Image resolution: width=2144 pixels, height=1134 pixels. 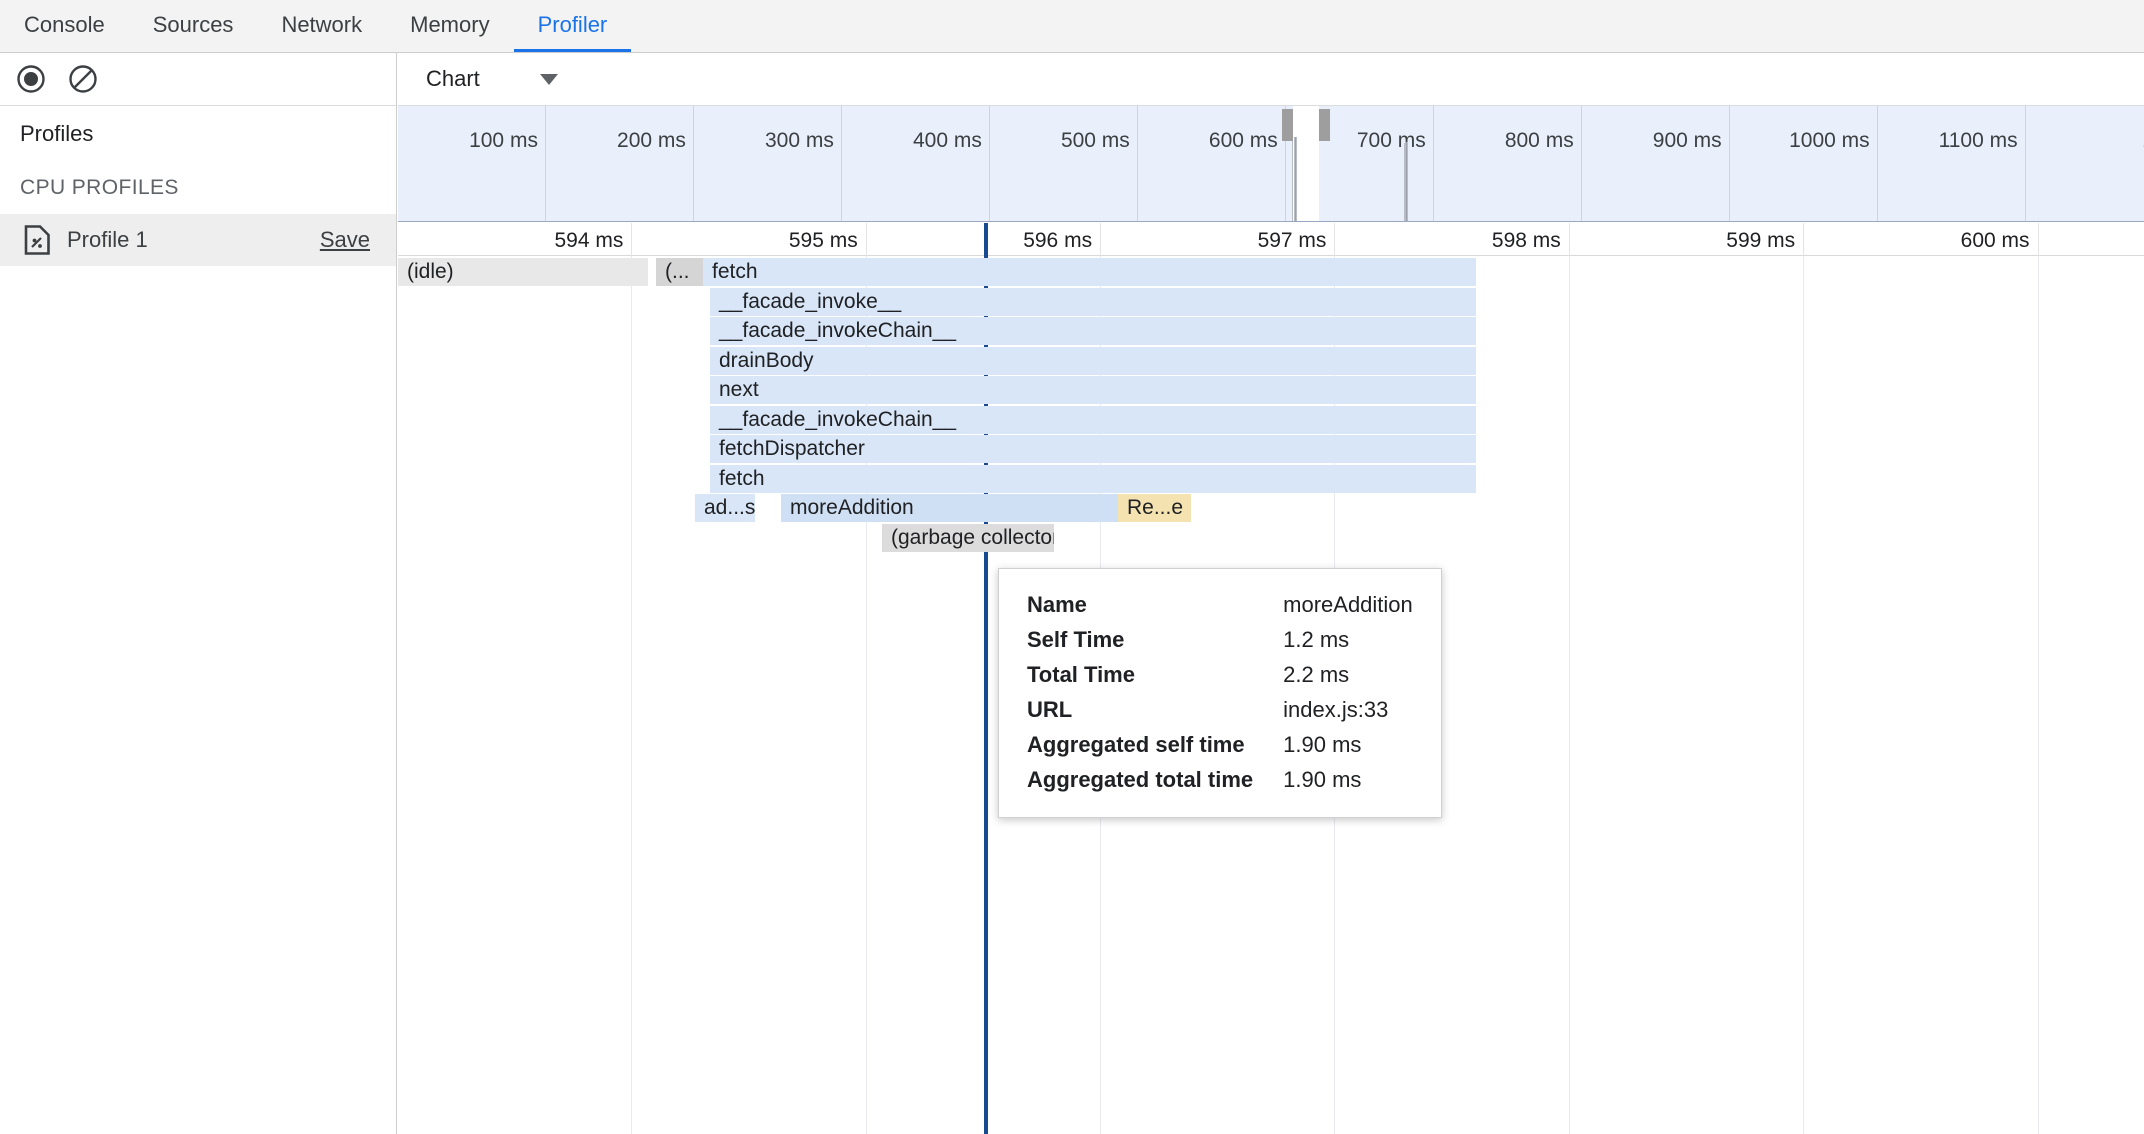 I want to click on profiler-toolbar: Chart, so click(x=1271, y=79).